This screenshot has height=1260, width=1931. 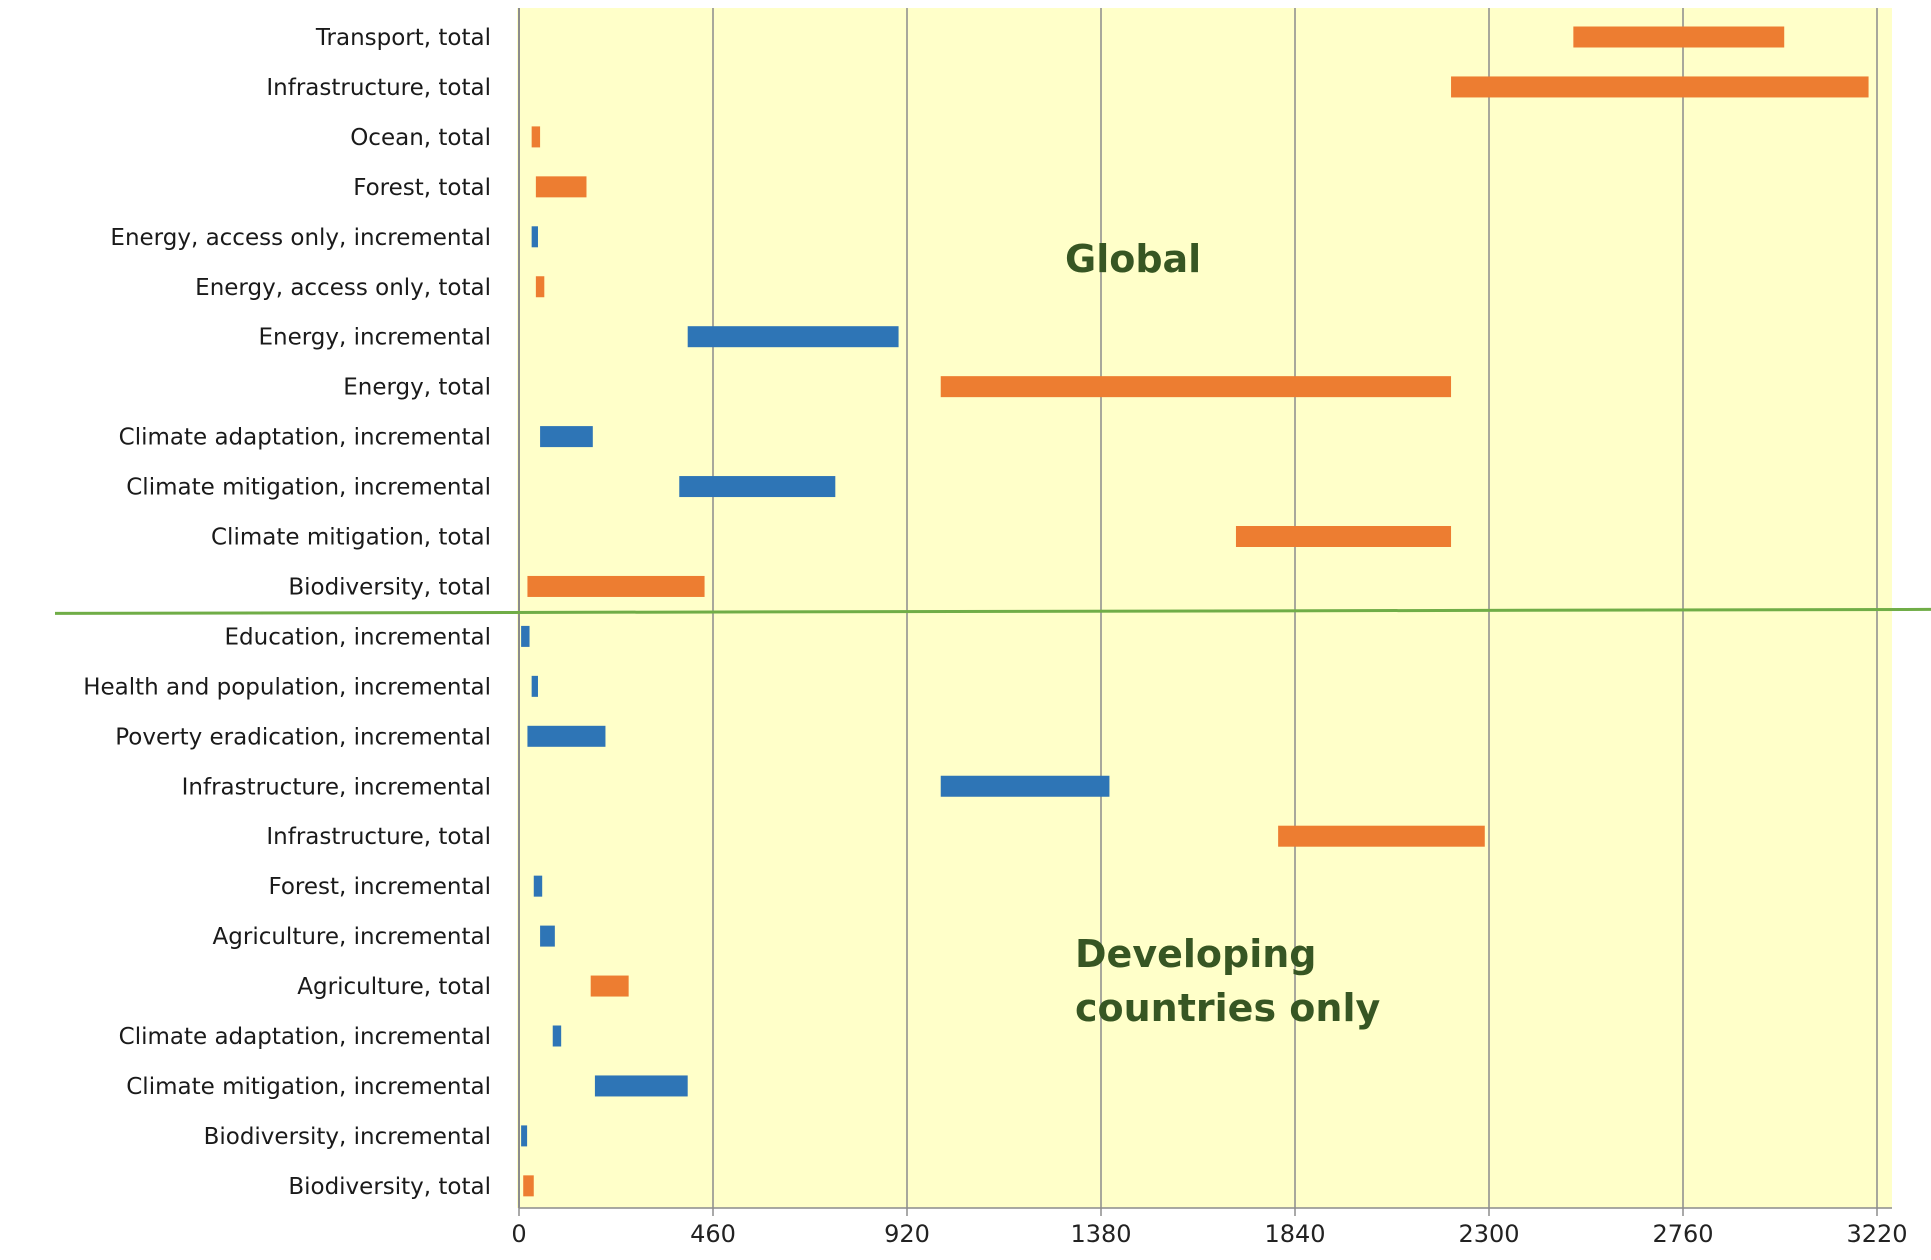 What do you see at coordinates (422, 188) in the screenshot?
I see `category-label: Forest, total` at bounding box center [422, 188].